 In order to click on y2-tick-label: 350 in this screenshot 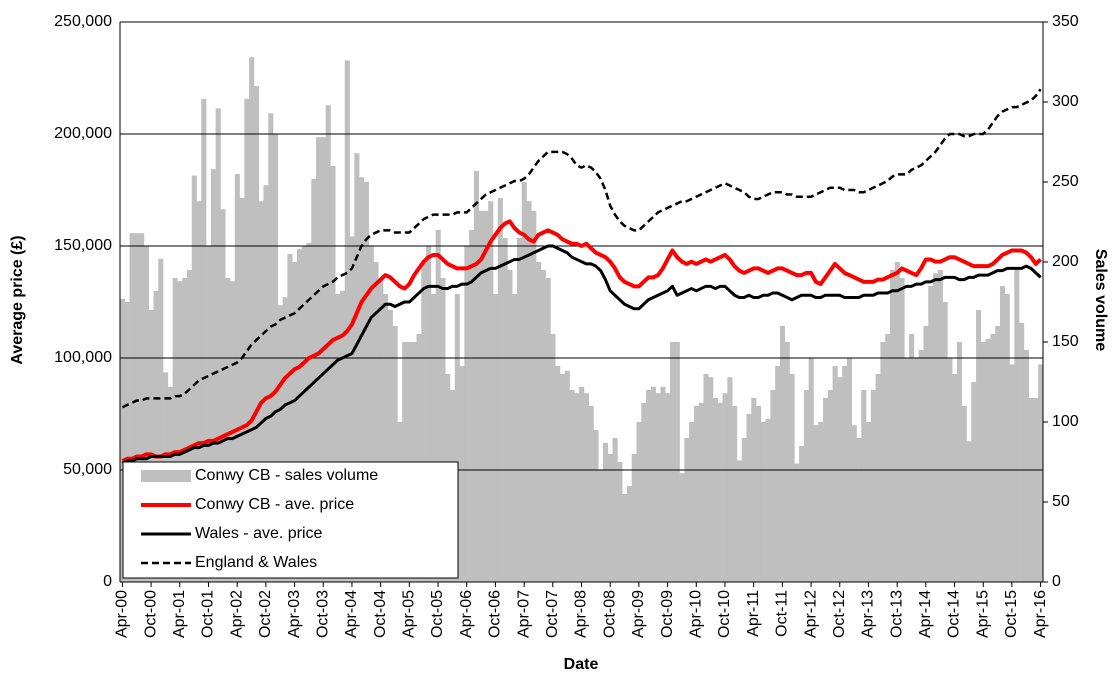, I will do `click(1065, 21)`.